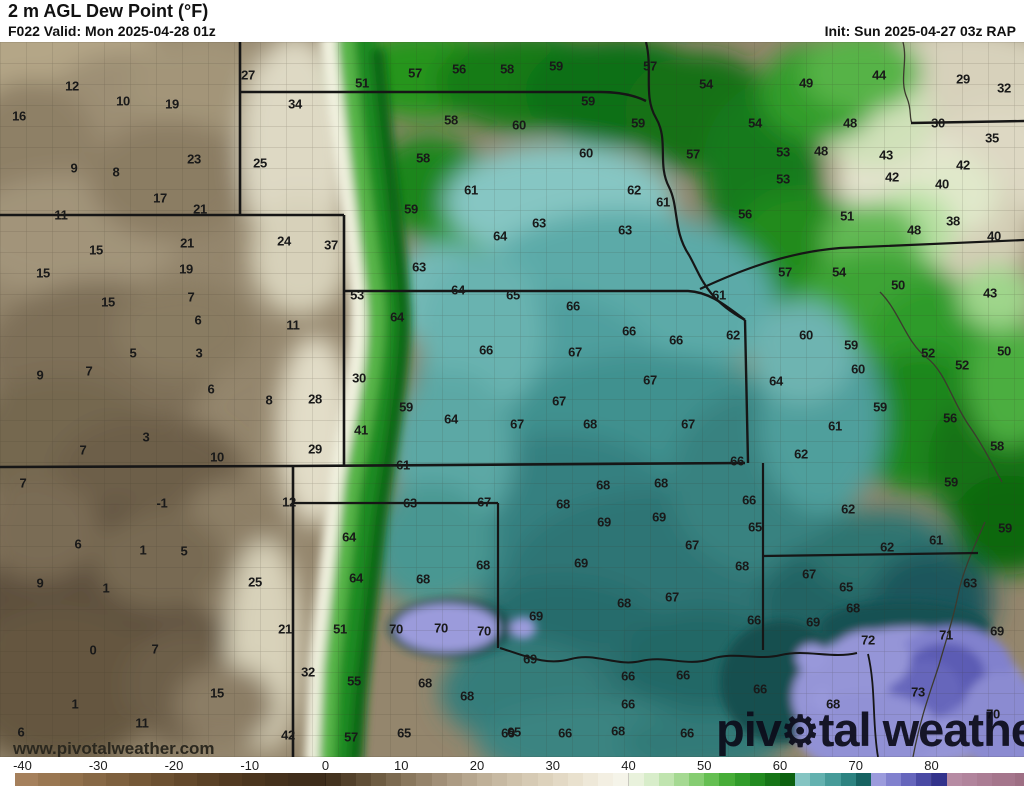 The width and height of the screenshot is (1024, 791). What do you see at coordinates (143, 550) in the screenshot?
I see `station-value: 1` at bounding box center [143, 550].